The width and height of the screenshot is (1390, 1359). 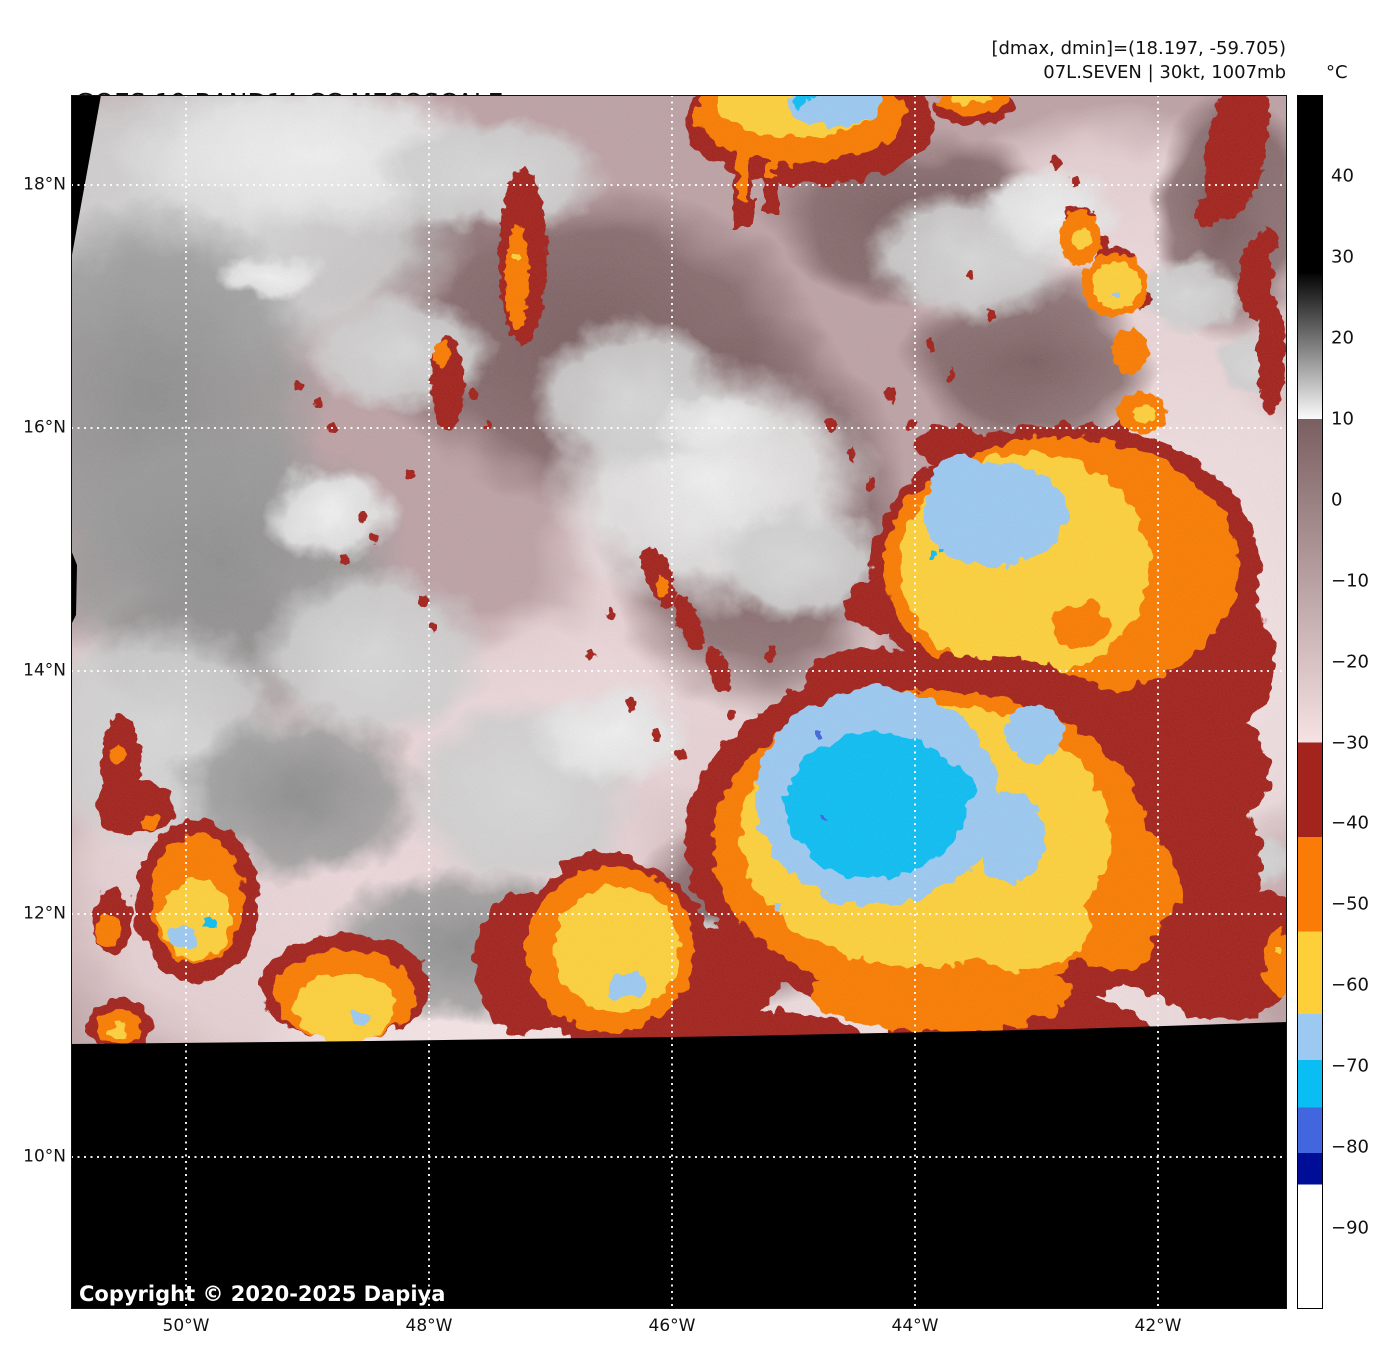 What do you see at coordinates (429, 1326) in the screenshot?
I see `x-tick-48w: 48°W` at bounding box center [429, 1326].